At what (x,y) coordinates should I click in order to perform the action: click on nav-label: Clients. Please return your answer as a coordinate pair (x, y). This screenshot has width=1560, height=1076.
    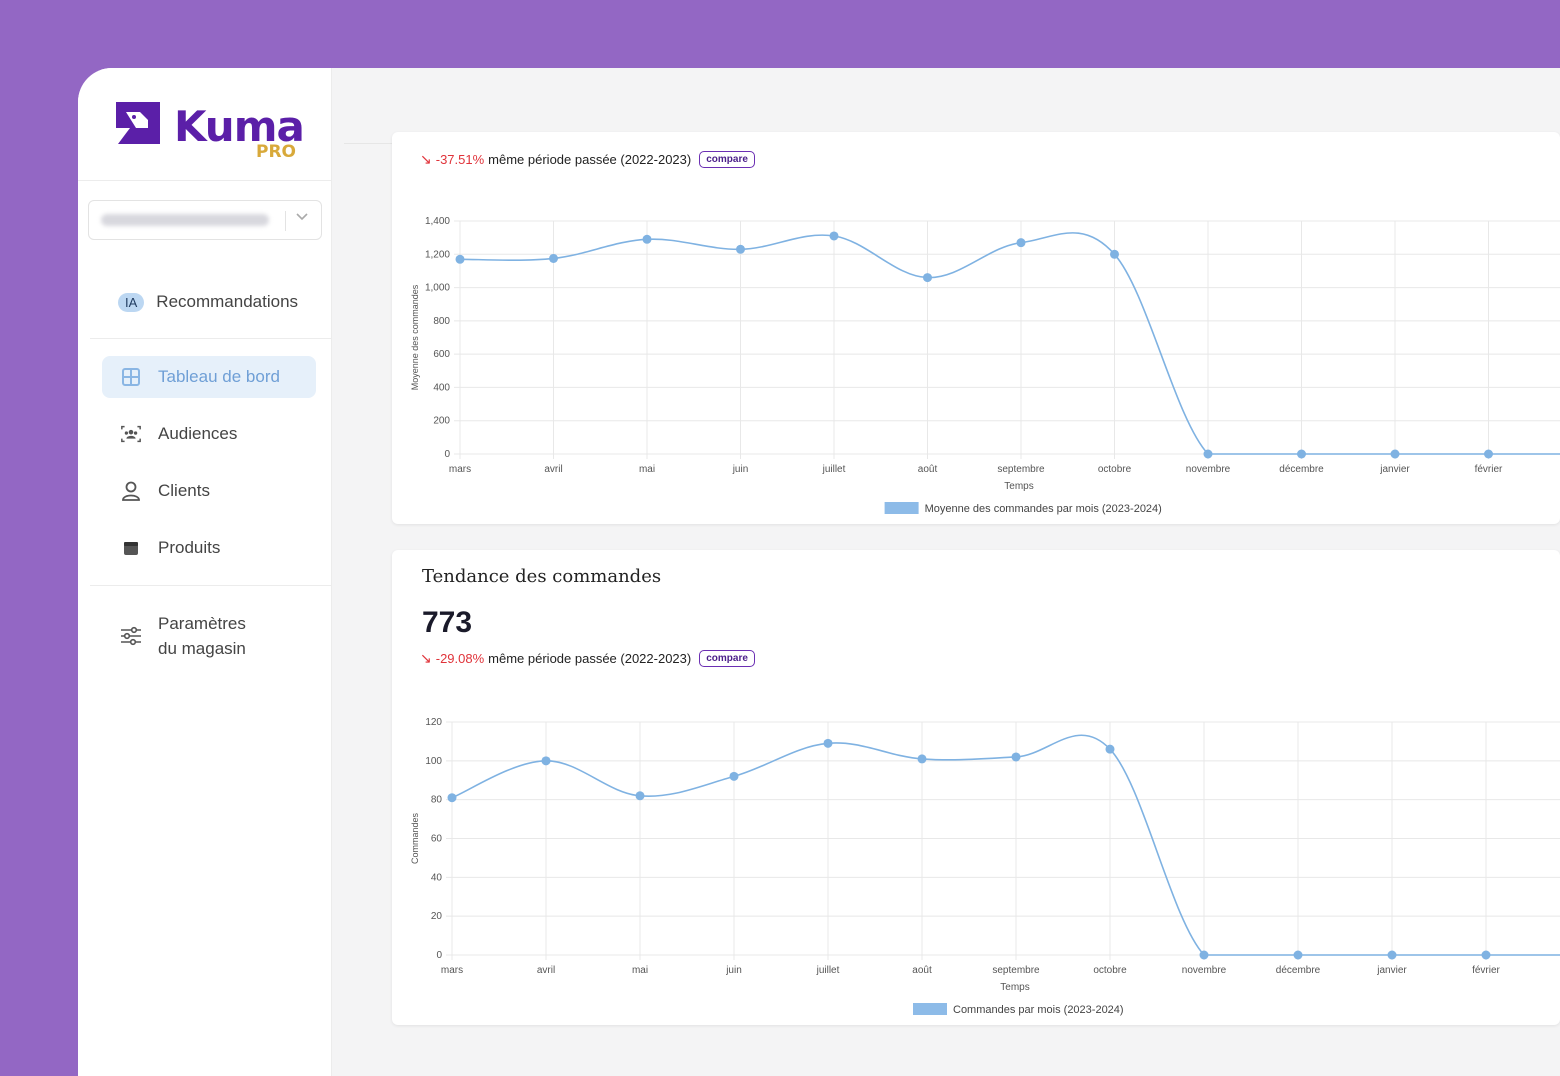
    Looking at the image, I should click on (184, 490).